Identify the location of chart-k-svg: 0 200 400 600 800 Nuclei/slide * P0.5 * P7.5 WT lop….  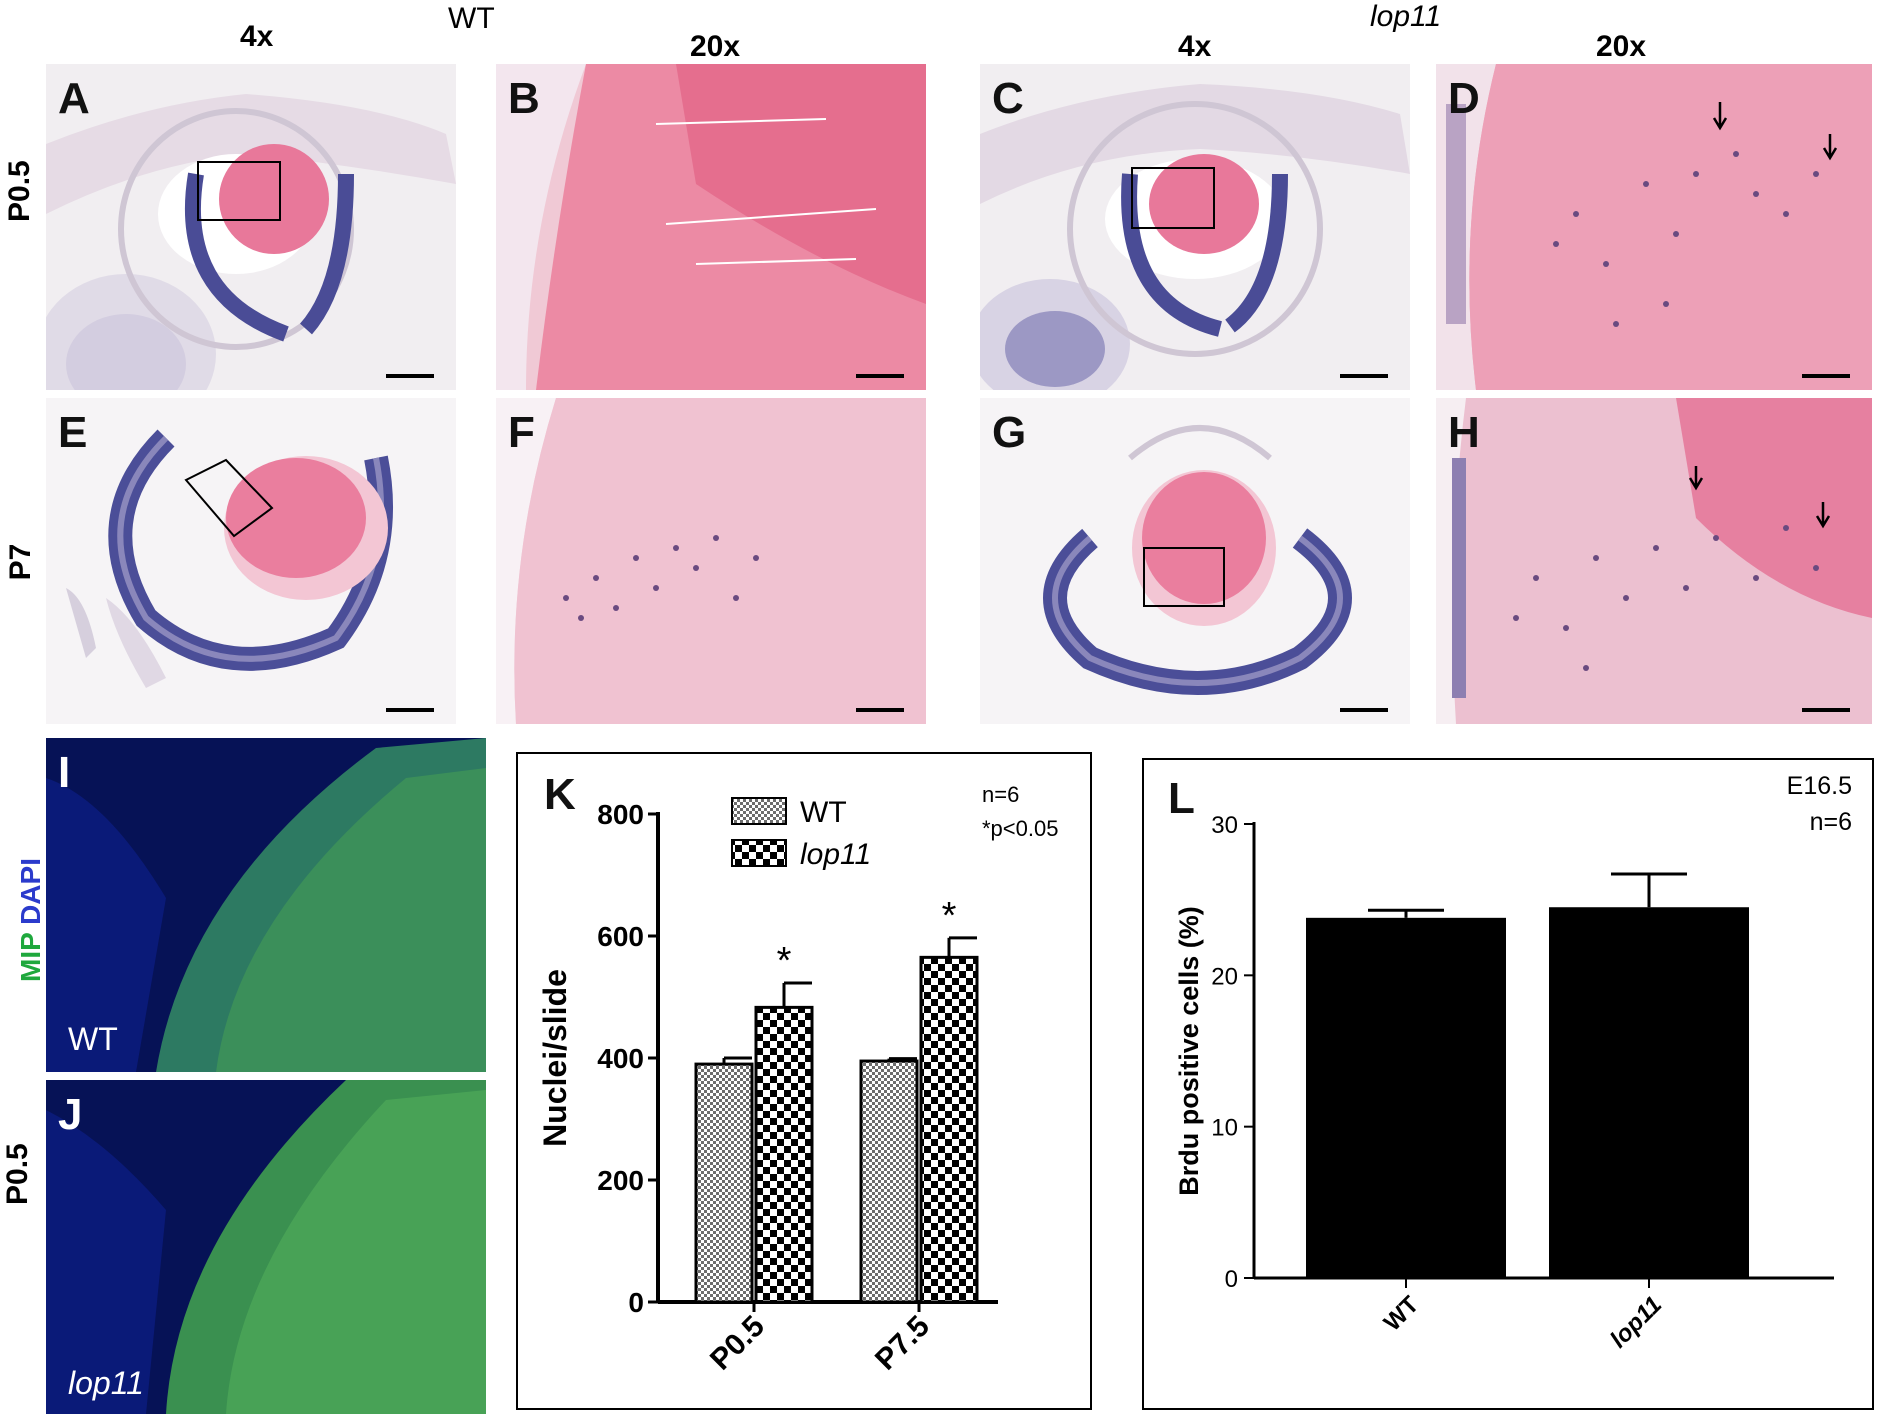
(797, 1079).